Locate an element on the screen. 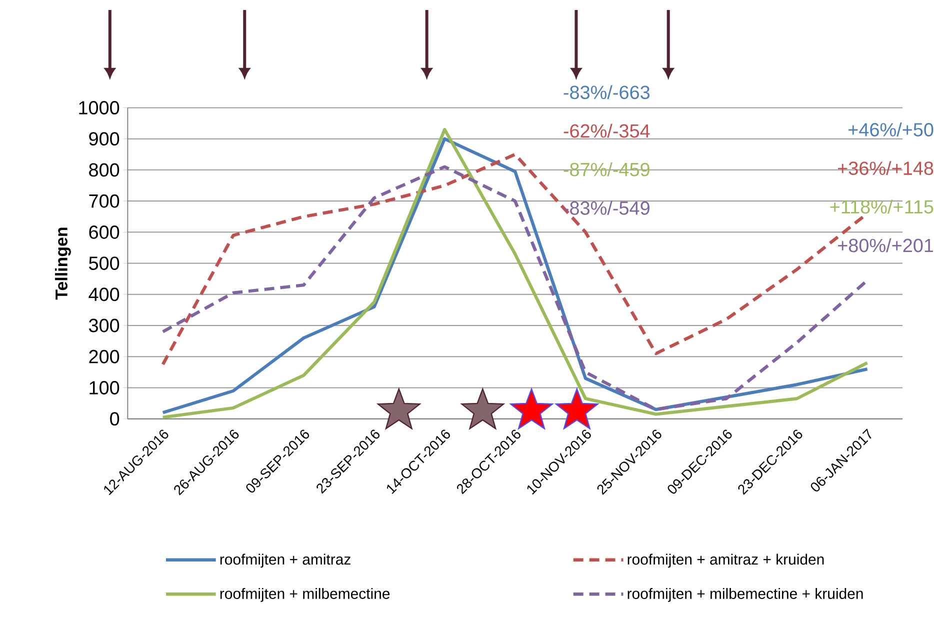 The height and width of the screenshot is (623, 934). y-tick-label: 700 is located at coordinates (104, 201).